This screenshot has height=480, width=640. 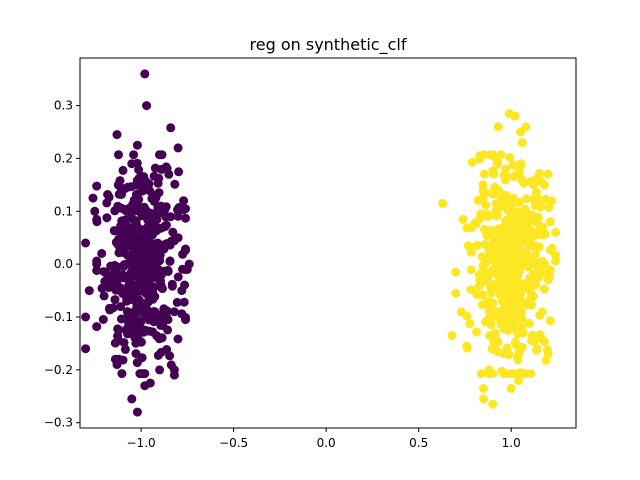 I want to click on y-tick-label: 0.2, so click(x=63, y=158).